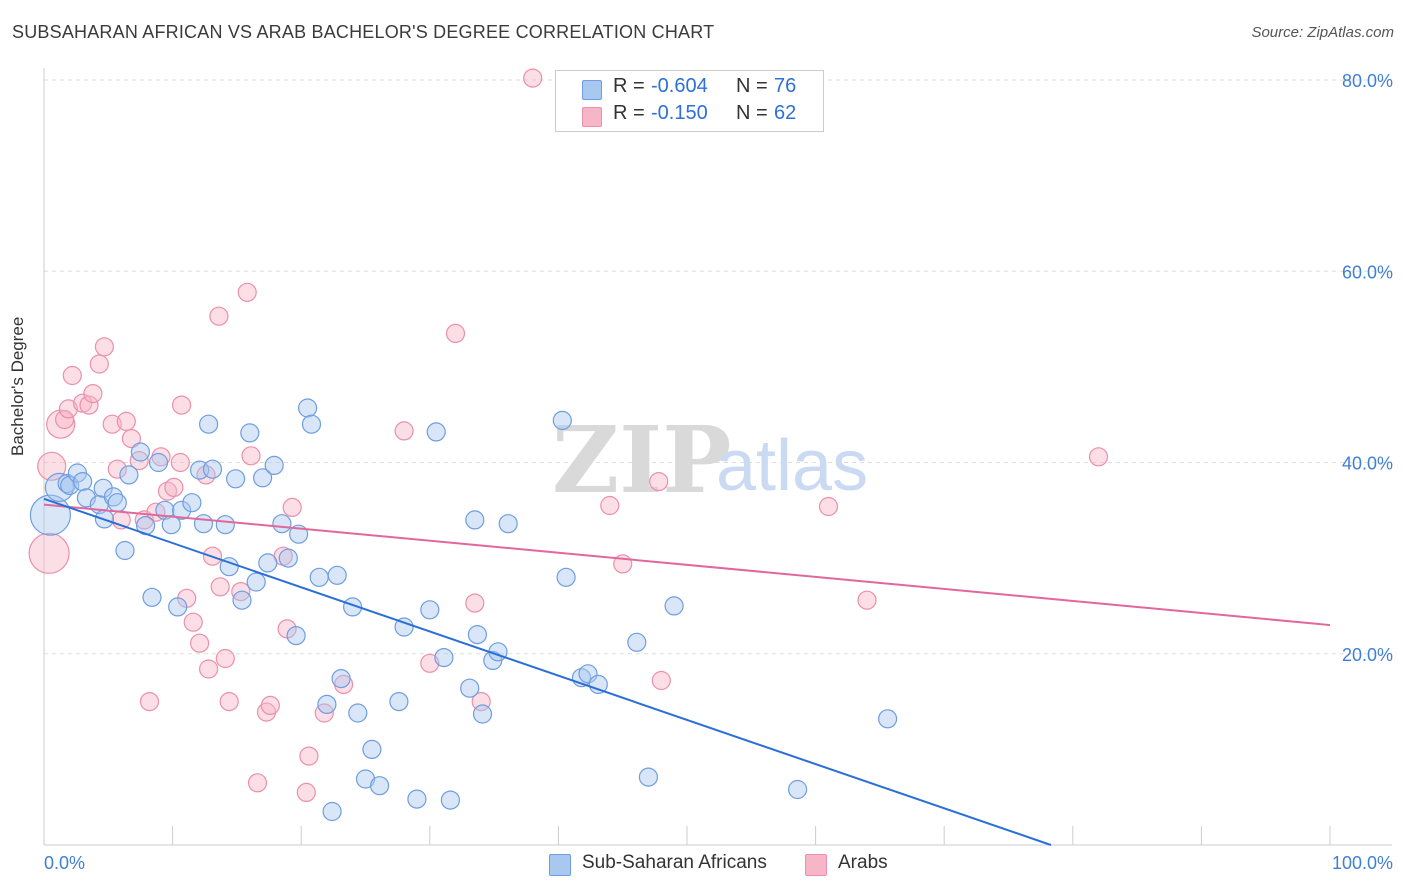 This screenshot has height=892, width=1406. I want to click on y-tick-labels: 20.0% 40.0% 60.0% 80.0%, so click(1367, 368).